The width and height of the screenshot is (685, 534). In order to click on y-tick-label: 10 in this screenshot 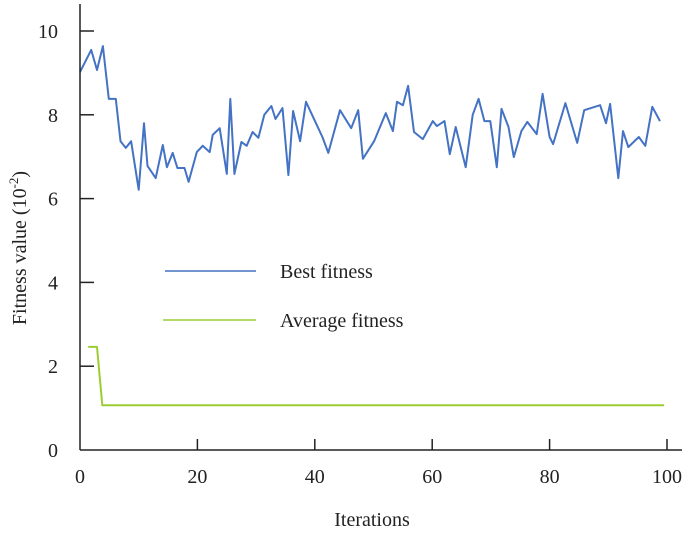, I will do `click(48, 32)`.